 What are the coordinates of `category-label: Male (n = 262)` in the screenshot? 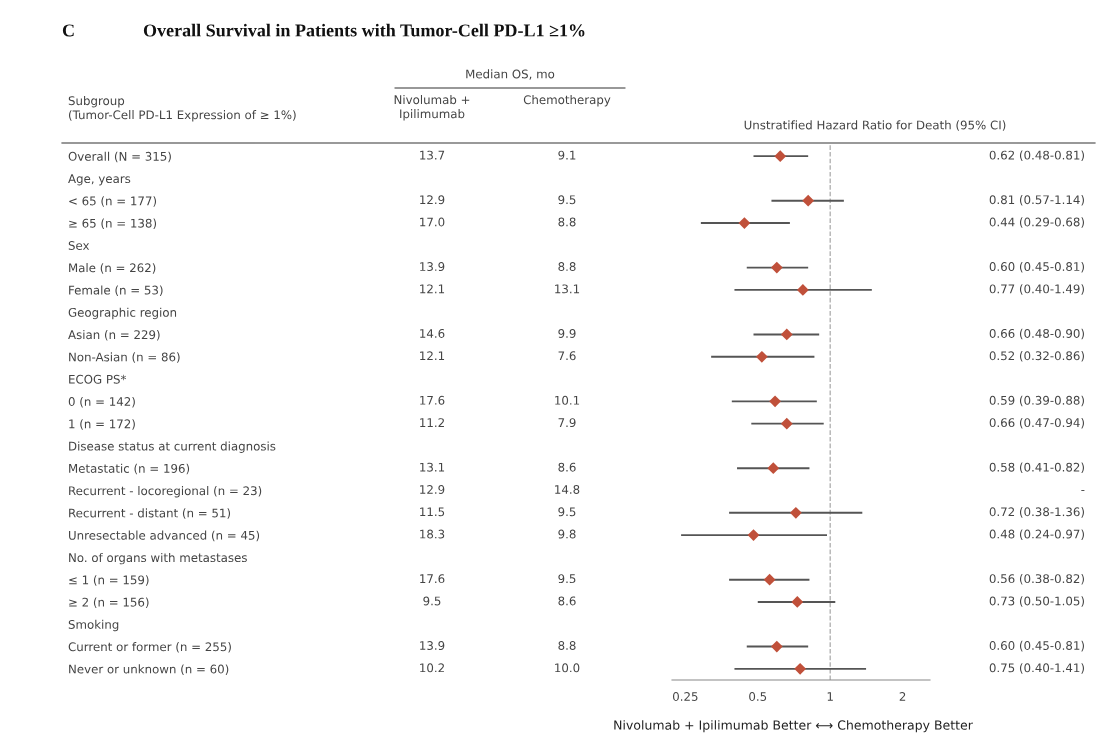 It's located at (112, 268).